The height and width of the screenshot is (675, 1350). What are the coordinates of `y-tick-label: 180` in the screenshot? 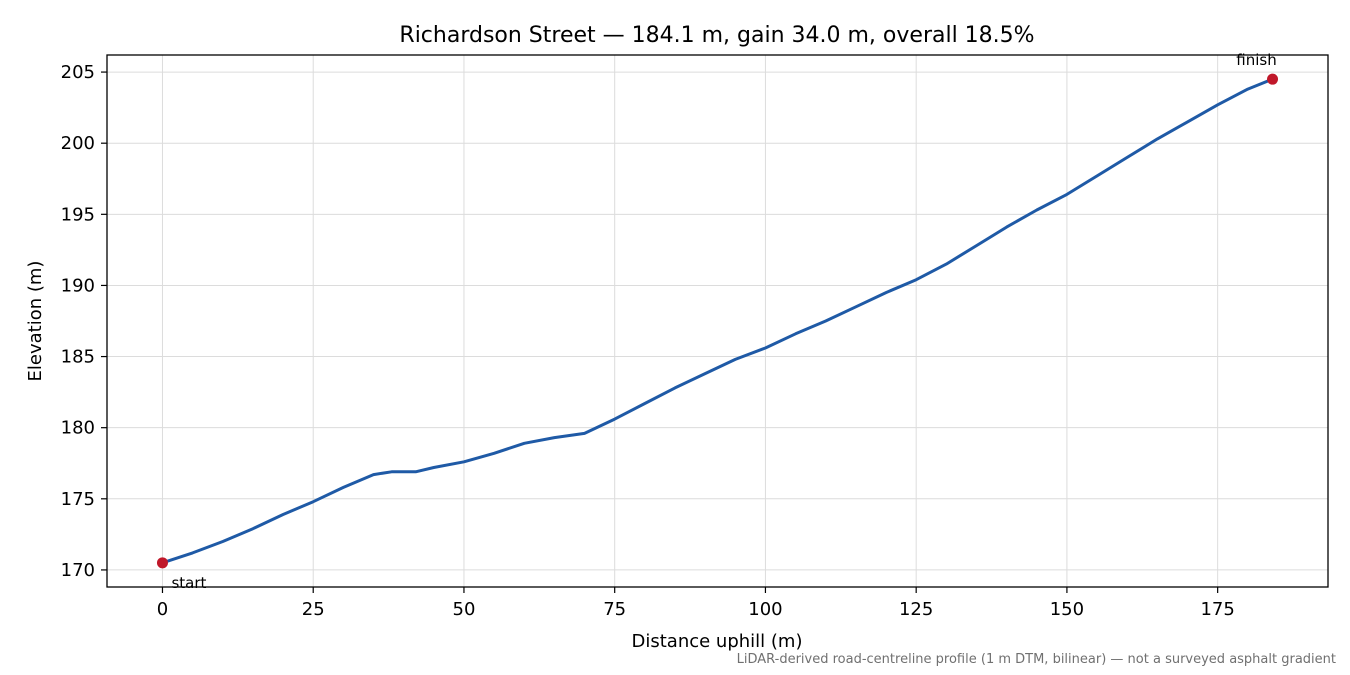 It's located at (78, 428).